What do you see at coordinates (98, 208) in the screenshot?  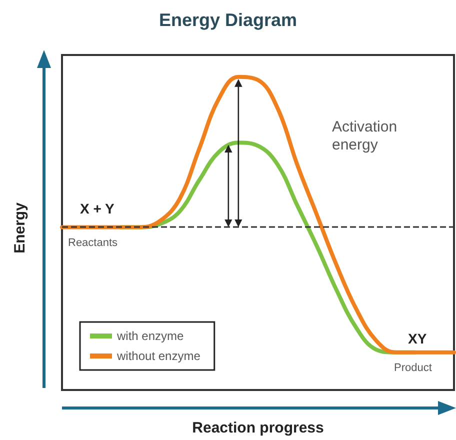 I see `annotation: X + Y` at bounding box center [98, 208].